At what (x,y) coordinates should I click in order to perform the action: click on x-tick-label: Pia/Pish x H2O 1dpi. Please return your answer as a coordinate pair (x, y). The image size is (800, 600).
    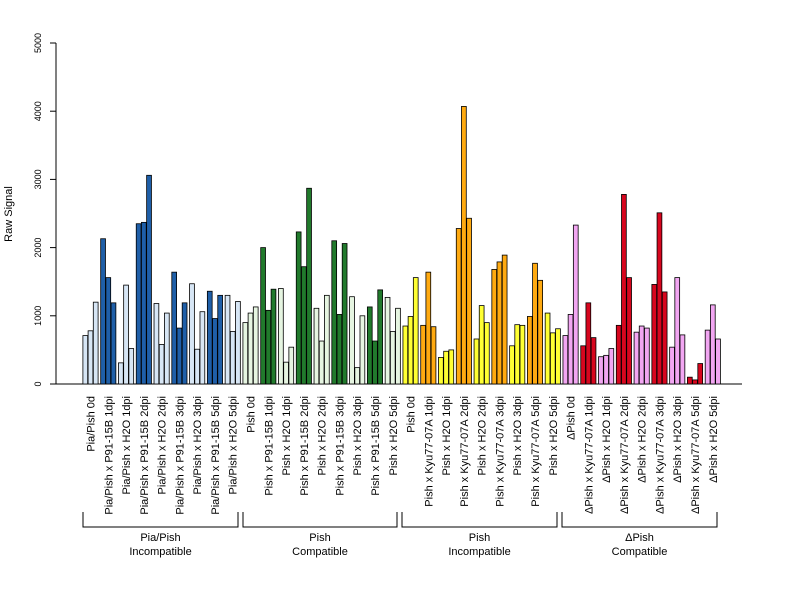
    Looking at the image, I should click on (127, 445).